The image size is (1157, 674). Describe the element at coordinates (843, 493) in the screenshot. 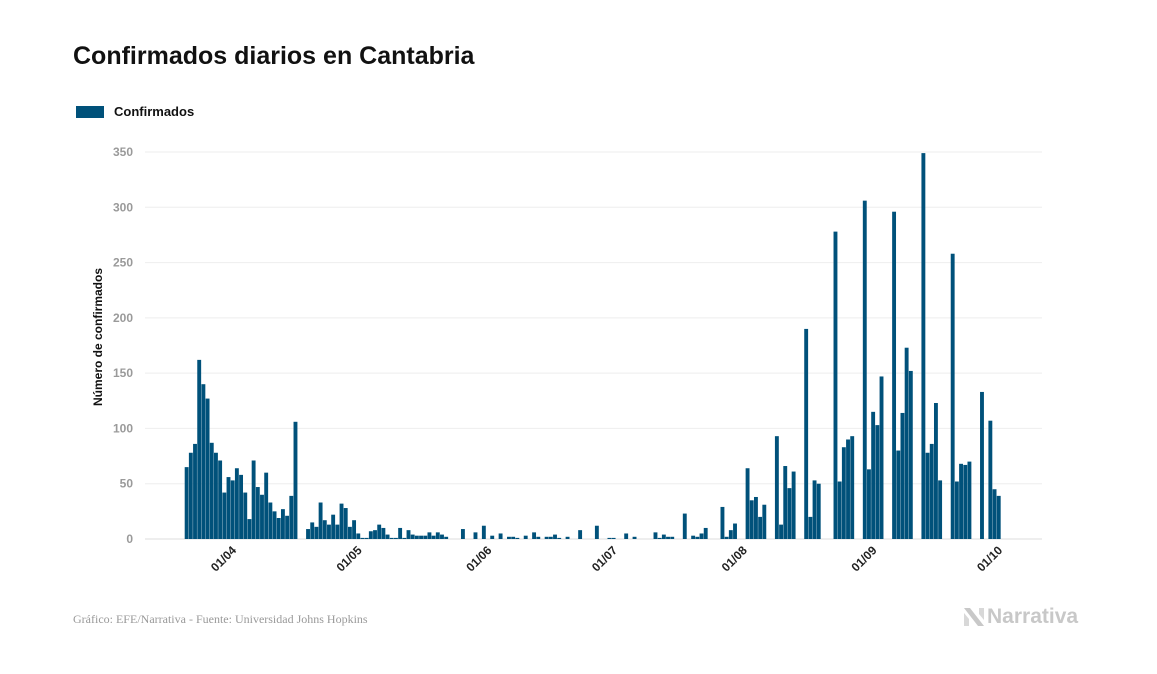

I see `bar-24/08` at that location.